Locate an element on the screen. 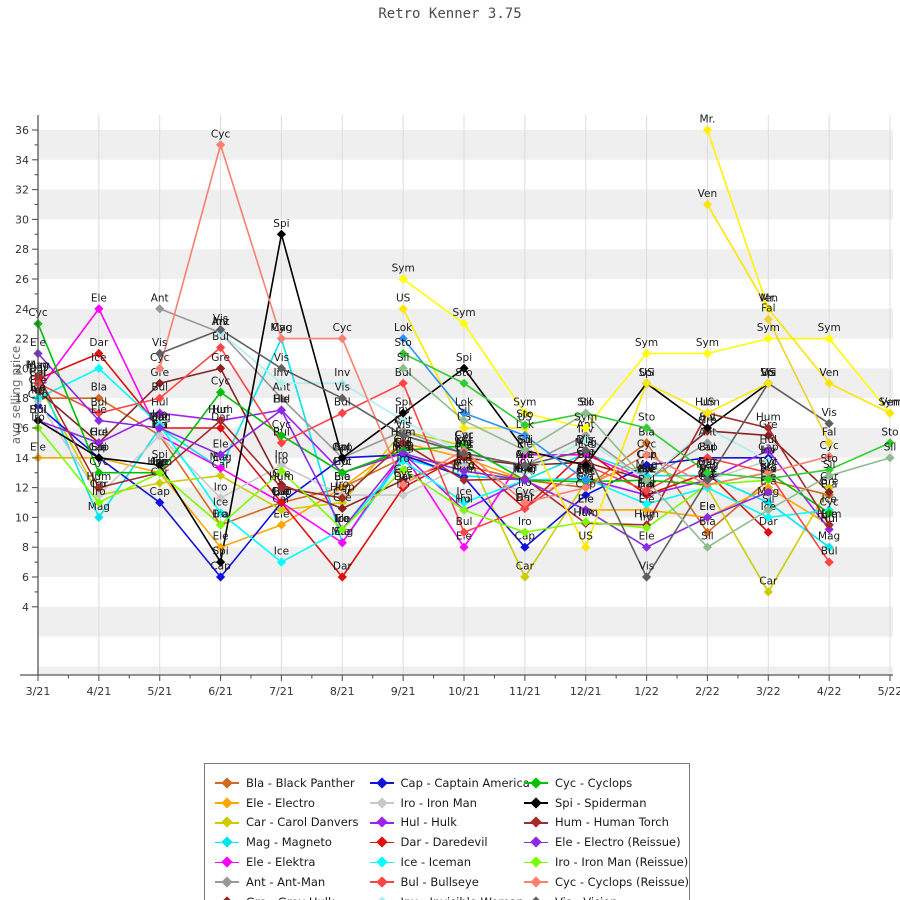 This screenshot has height=900, width=900. series-line-Ant is located at coordinates (433, 395).